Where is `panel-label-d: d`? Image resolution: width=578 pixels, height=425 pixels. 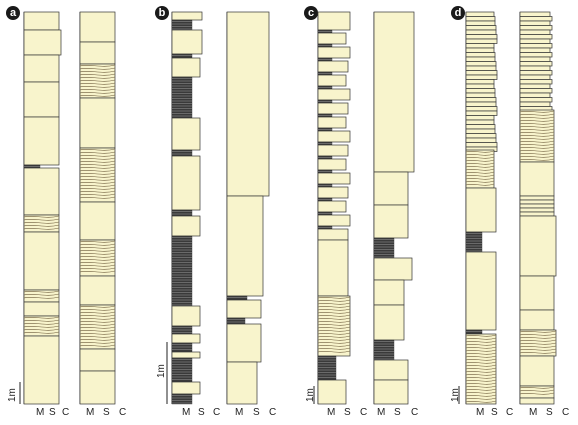 panel-label-d: d is located at coordinates (458, 13).